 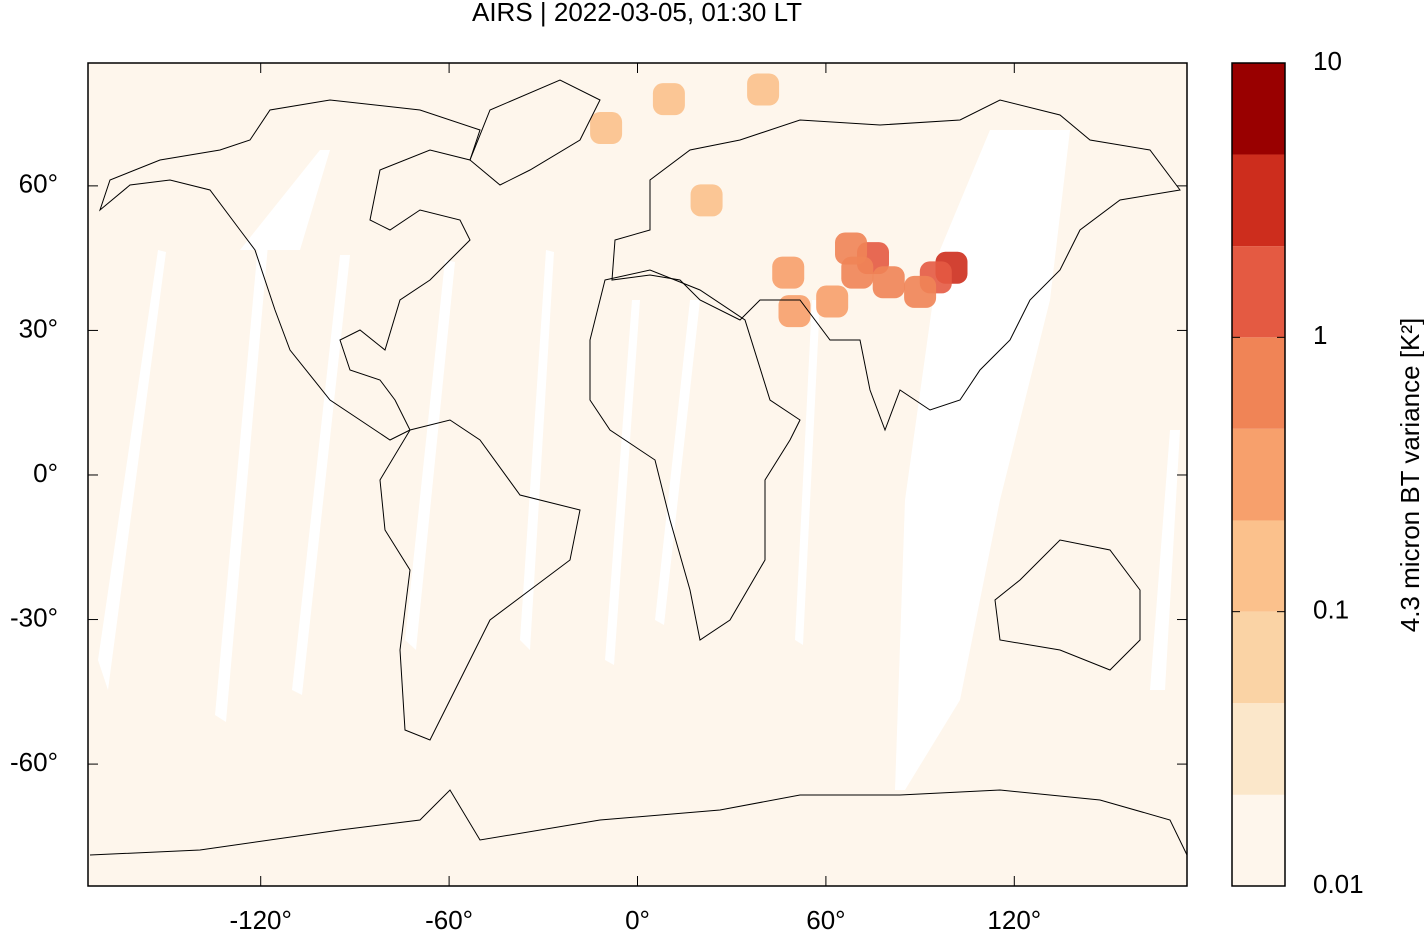 I want to click on coast-africa, so click(x=695, y=455).